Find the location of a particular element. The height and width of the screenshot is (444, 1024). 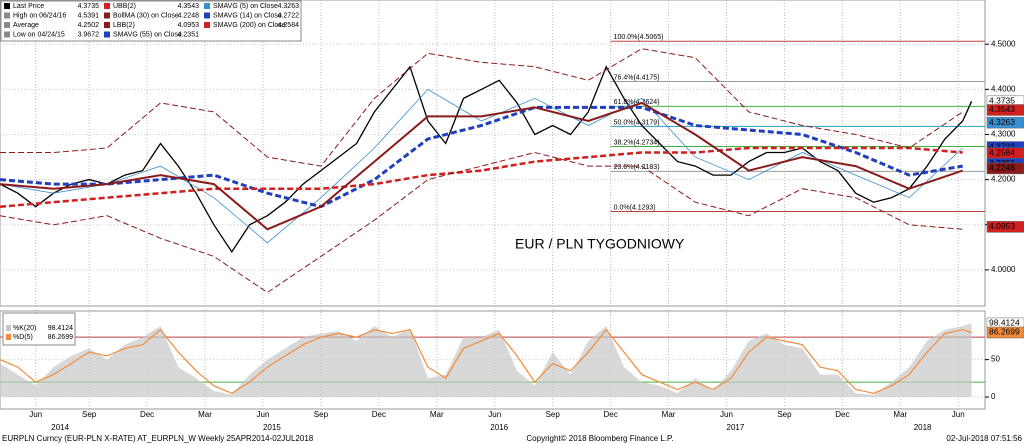

legend-value: 98.4124 is located at coordinates (60, 328).